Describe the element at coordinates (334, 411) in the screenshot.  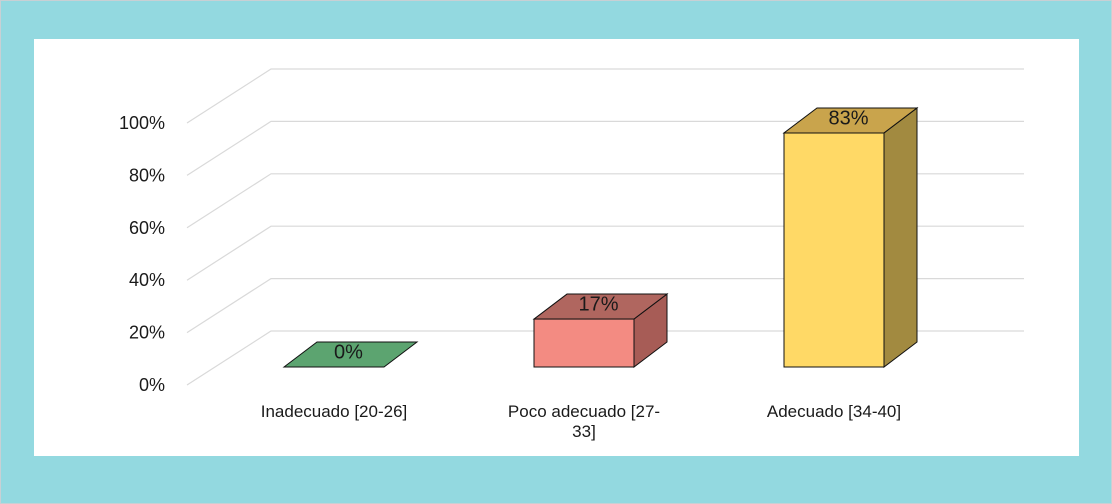
I see `category-label: Inadecuado [20-26]` at that location.